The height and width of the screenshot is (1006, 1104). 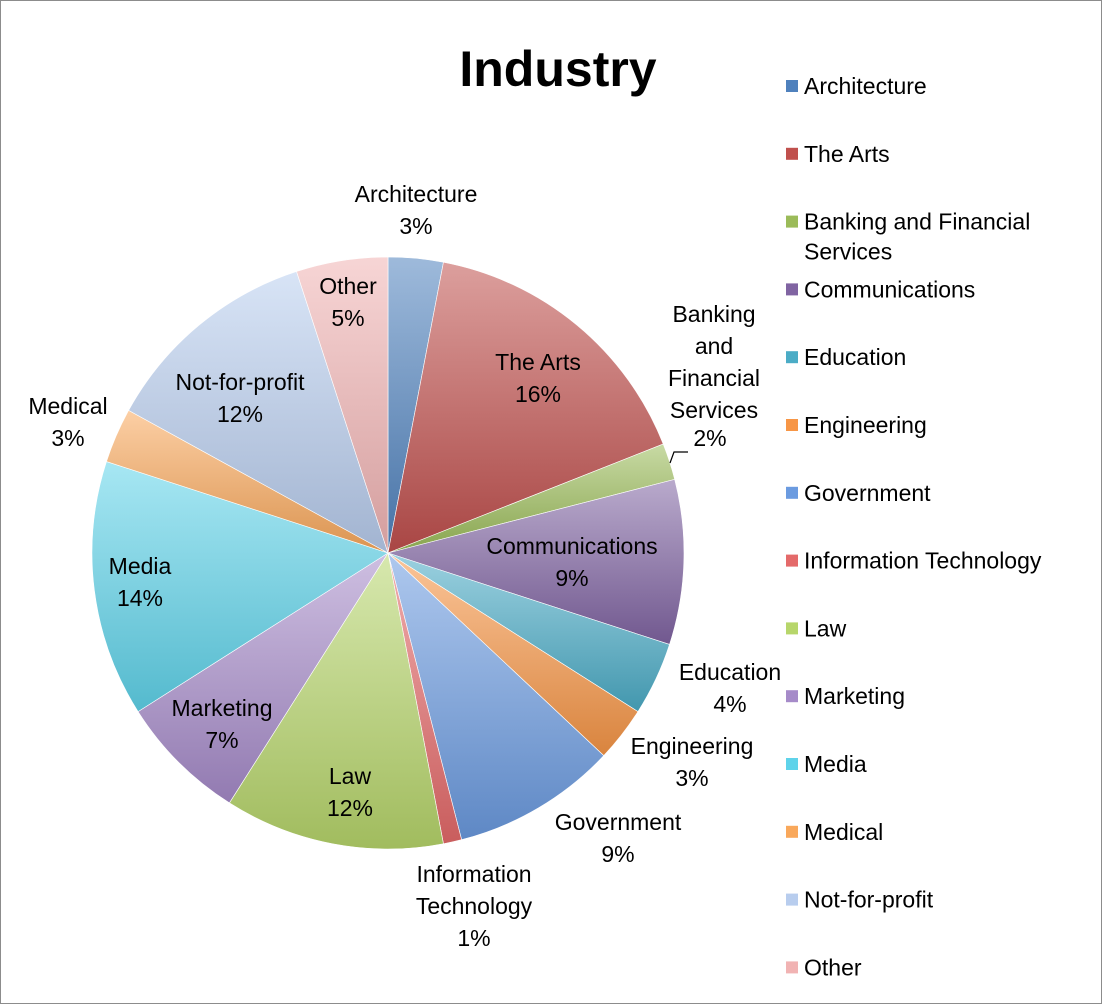 I want to click on legend-item-government: Government, so click(x=858, y=493).